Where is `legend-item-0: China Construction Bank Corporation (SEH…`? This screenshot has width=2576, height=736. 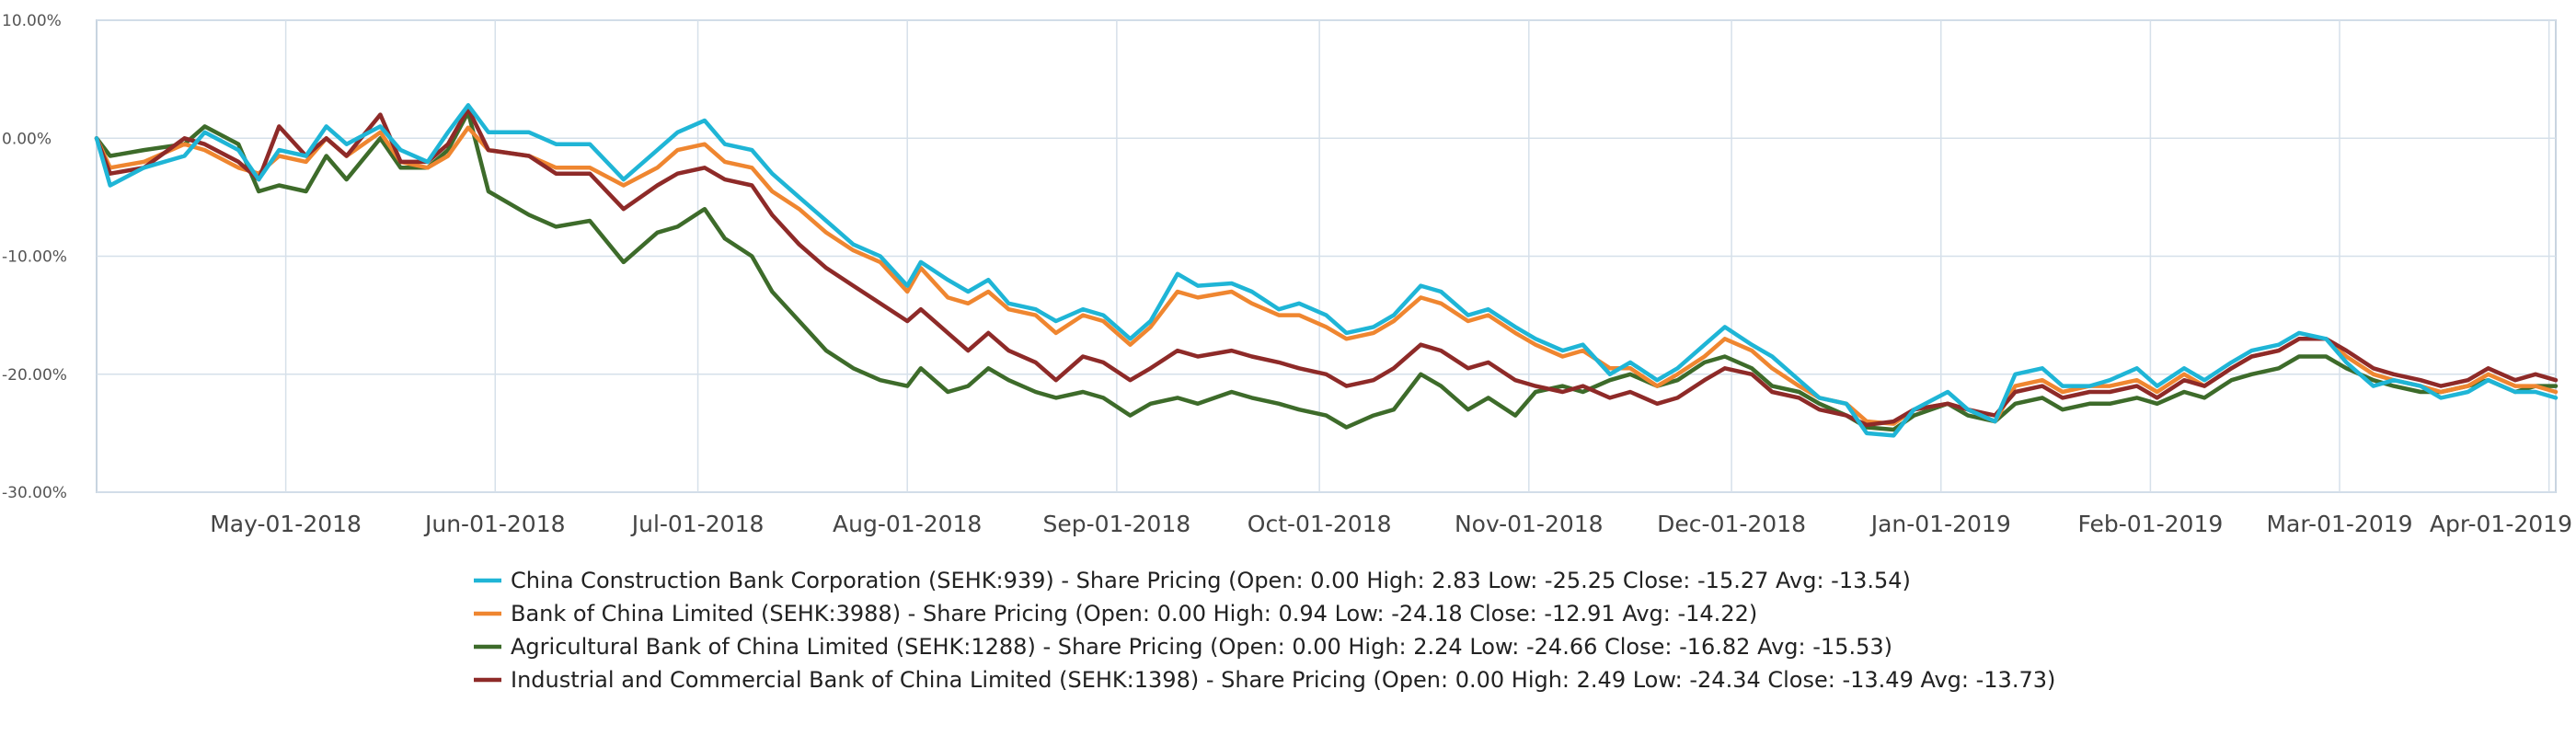 legend-item-0: China Construction Bank Corporation (SEH… is located at coordinates (1192, 580).